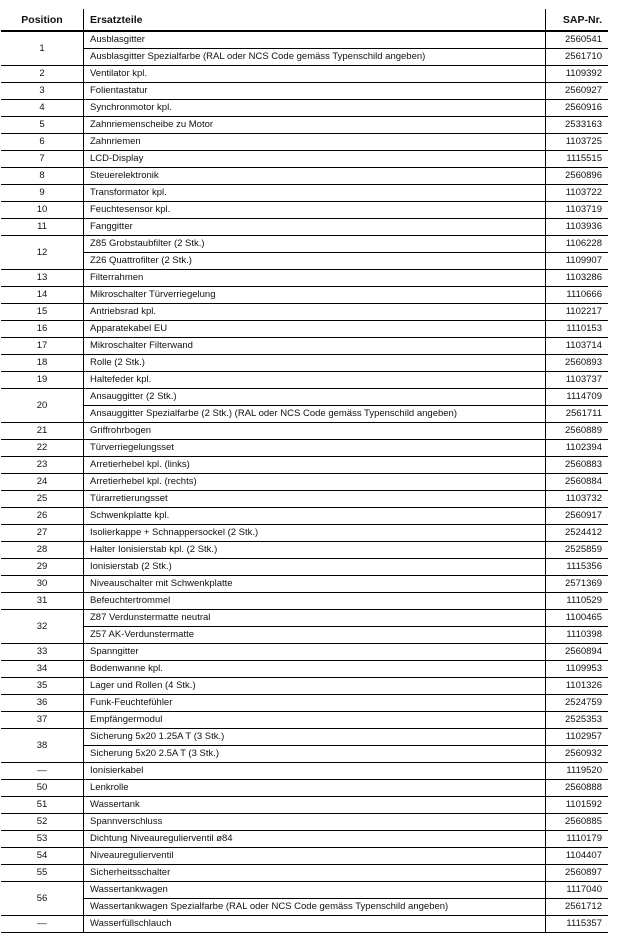 Image resolution: width=617 pixels, height=937 pixels. I want to click on part-name-cell: Filterrahmen, so click(314, 278).